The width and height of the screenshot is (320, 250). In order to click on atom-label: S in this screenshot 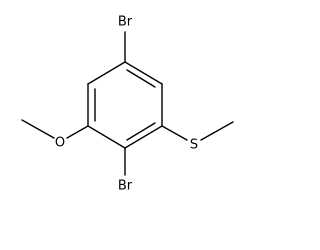, I will do `click(194, 145)`.